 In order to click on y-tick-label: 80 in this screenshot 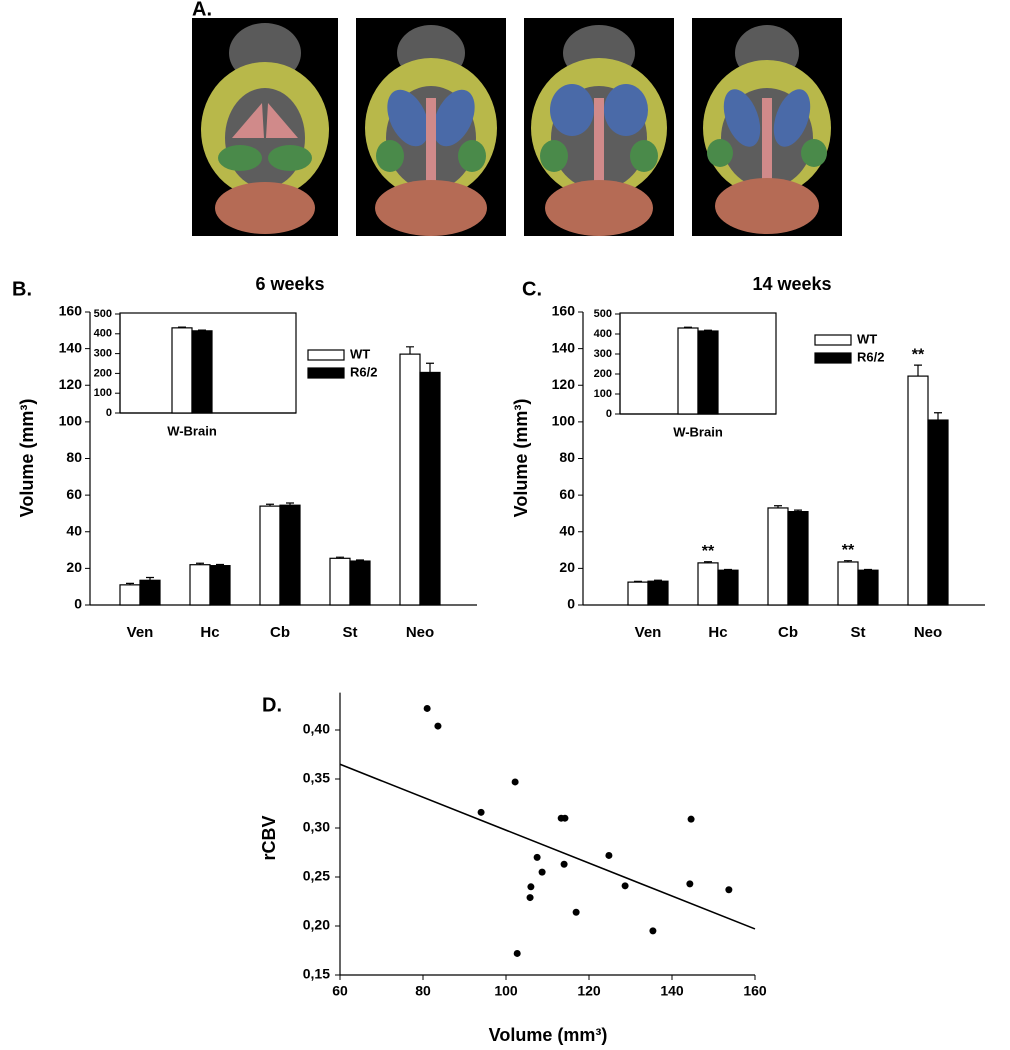, I will do `click(74, 457)`.